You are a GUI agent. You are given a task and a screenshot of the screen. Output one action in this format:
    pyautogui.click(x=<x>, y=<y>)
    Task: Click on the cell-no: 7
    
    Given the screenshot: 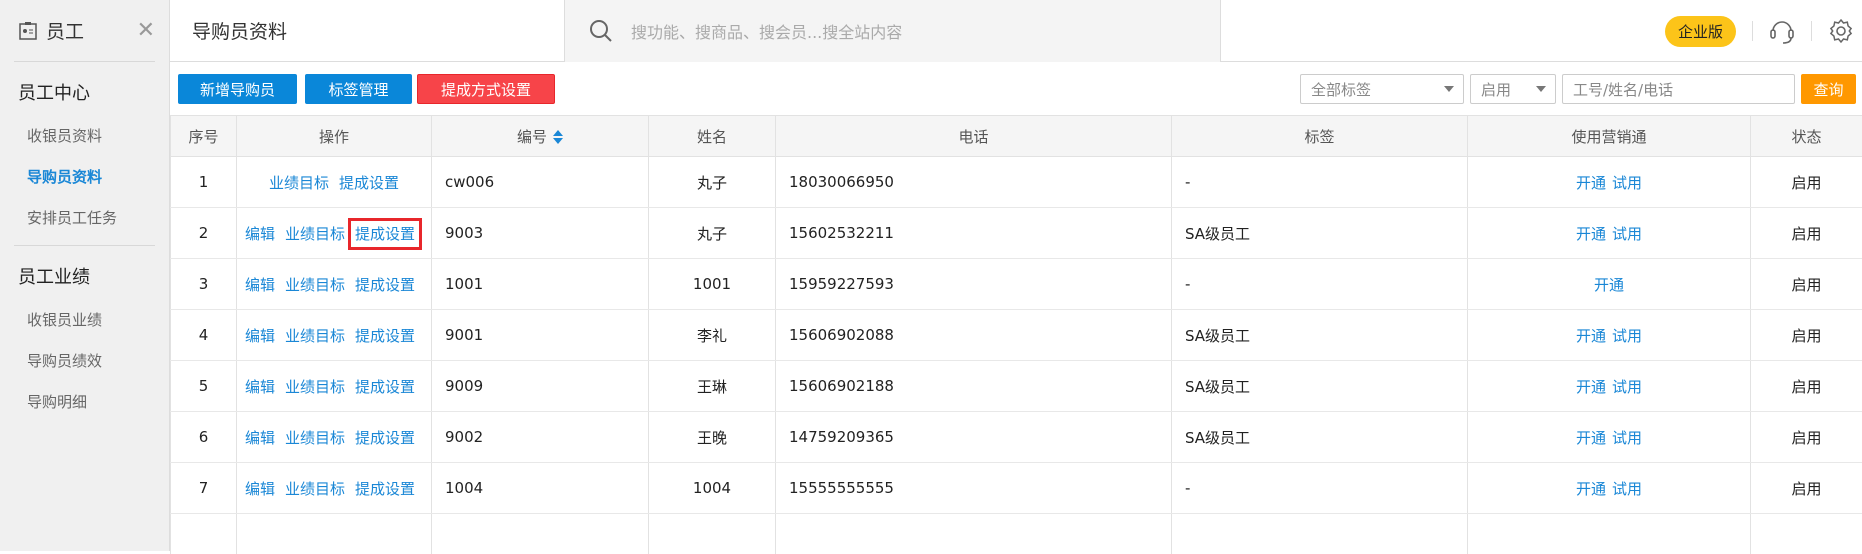 What is the action you would take?
    pyautogui.click(x=204, y=488)
    